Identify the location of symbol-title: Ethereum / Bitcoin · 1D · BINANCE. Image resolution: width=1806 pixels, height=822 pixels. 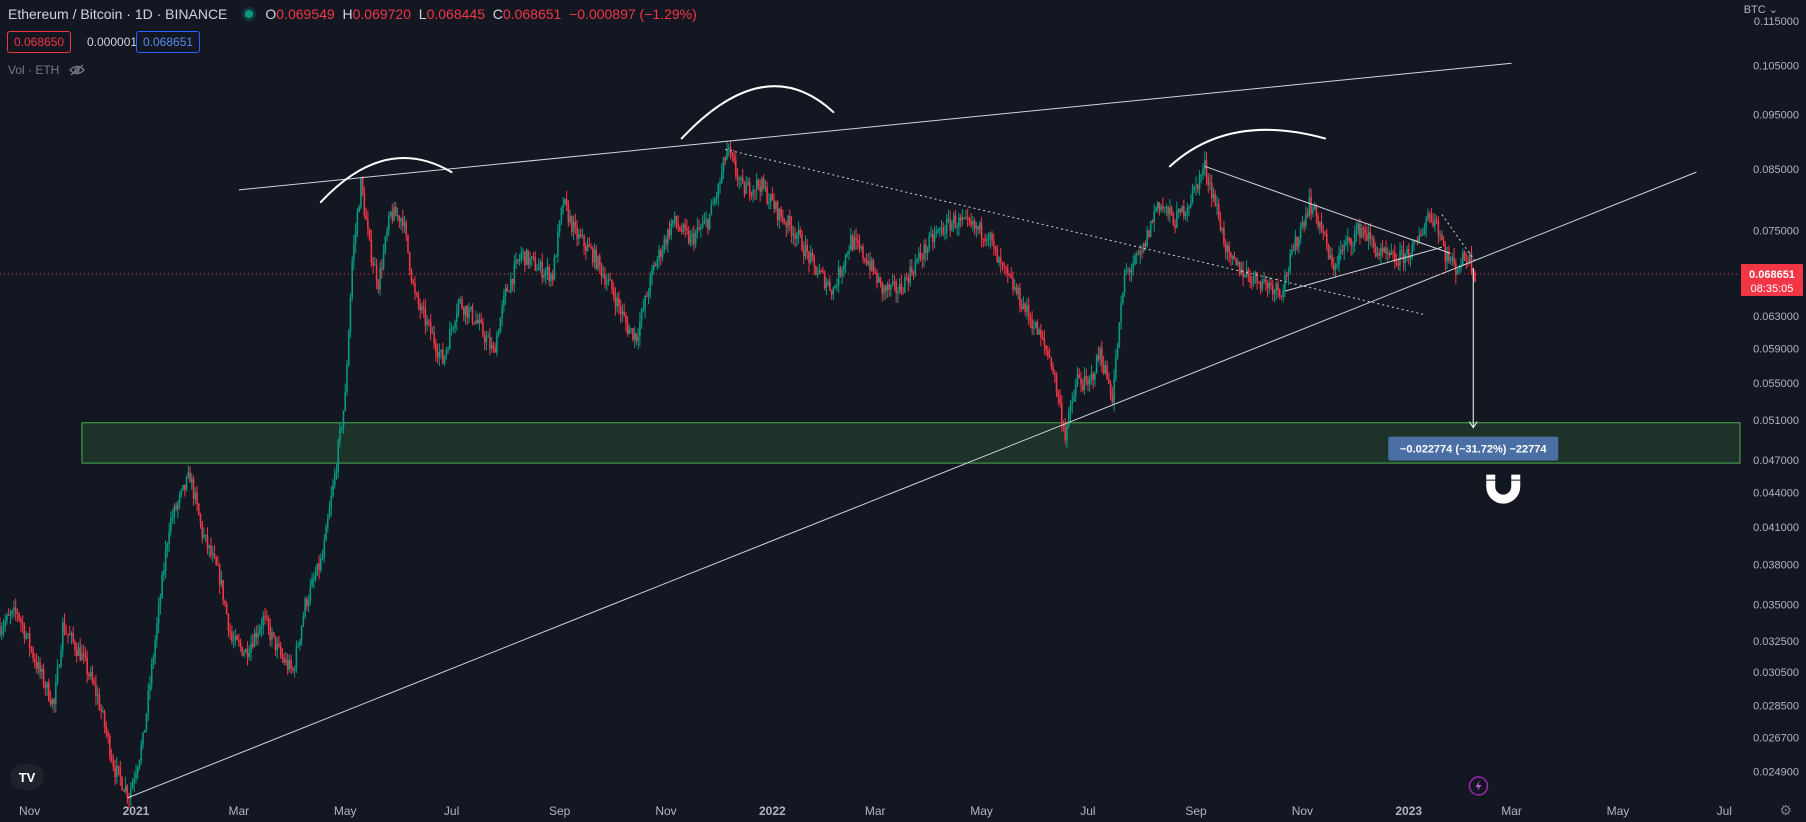
(118, 14).